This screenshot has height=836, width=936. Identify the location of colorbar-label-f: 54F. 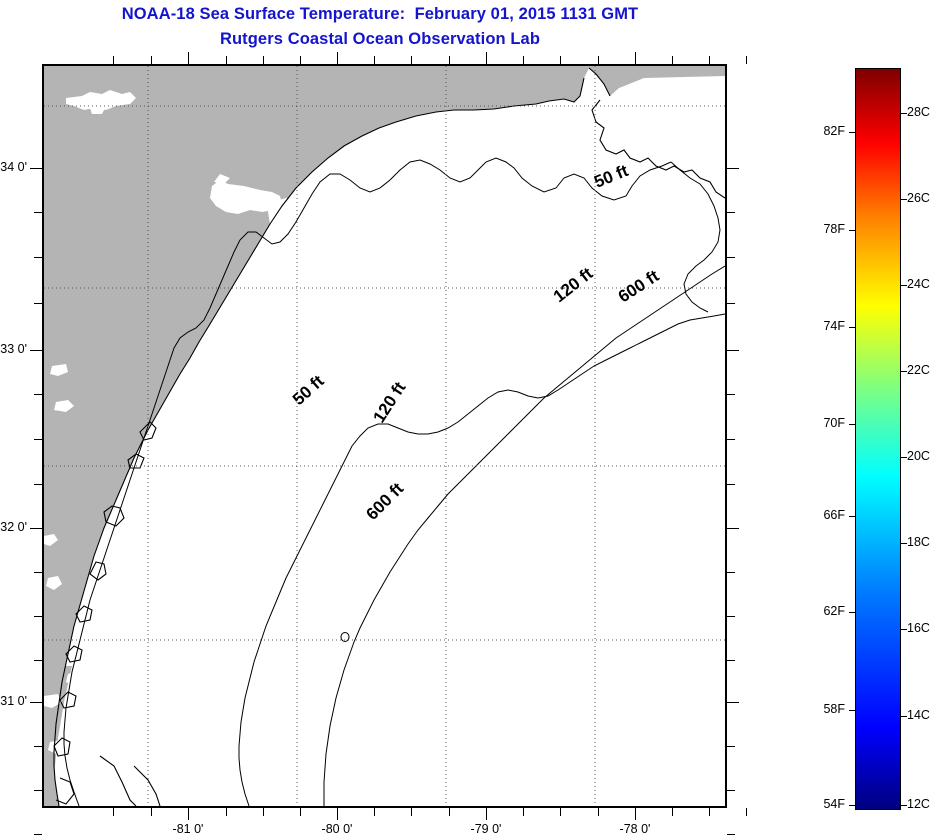
(834, 804).